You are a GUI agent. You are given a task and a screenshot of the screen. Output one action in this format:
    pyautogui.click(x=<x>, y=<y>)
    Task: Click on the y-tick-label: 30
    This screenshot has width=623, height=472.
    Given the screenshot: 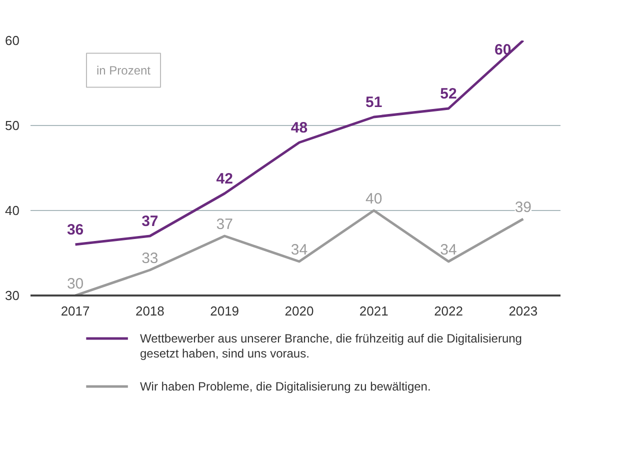 What is the action you would take?
    pyautogui.click(x=12, y=295)
    